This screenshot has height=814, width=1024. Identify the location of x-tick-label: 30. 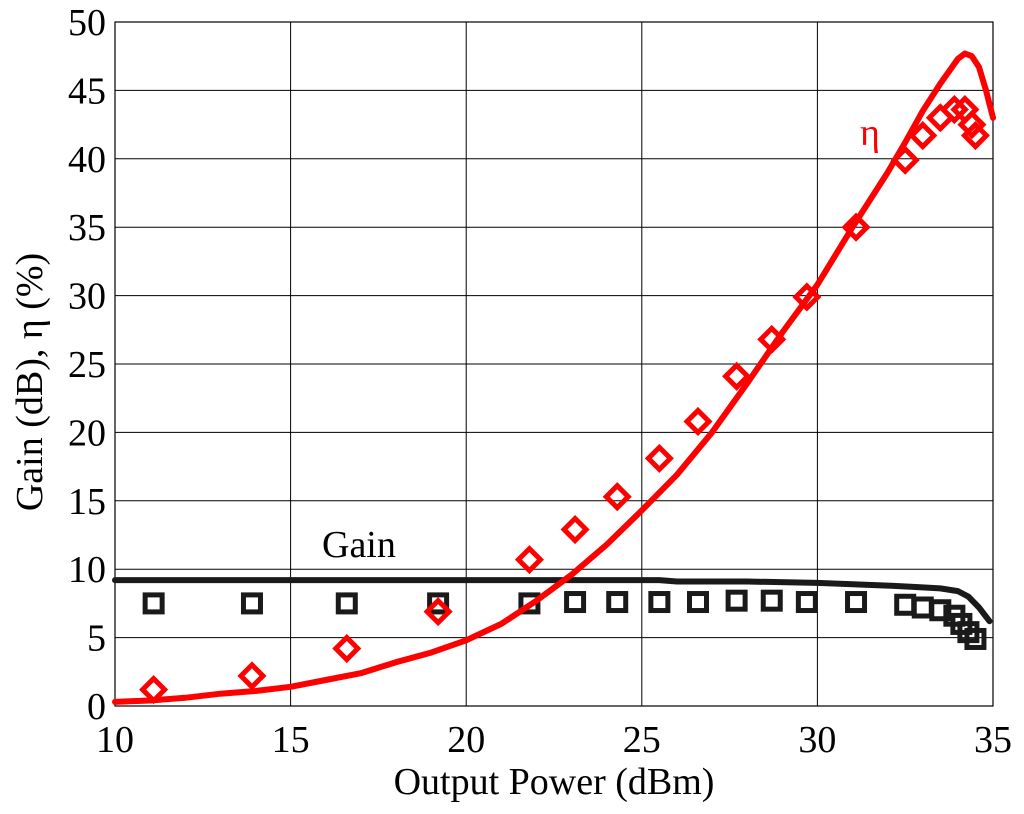
(817, 740).